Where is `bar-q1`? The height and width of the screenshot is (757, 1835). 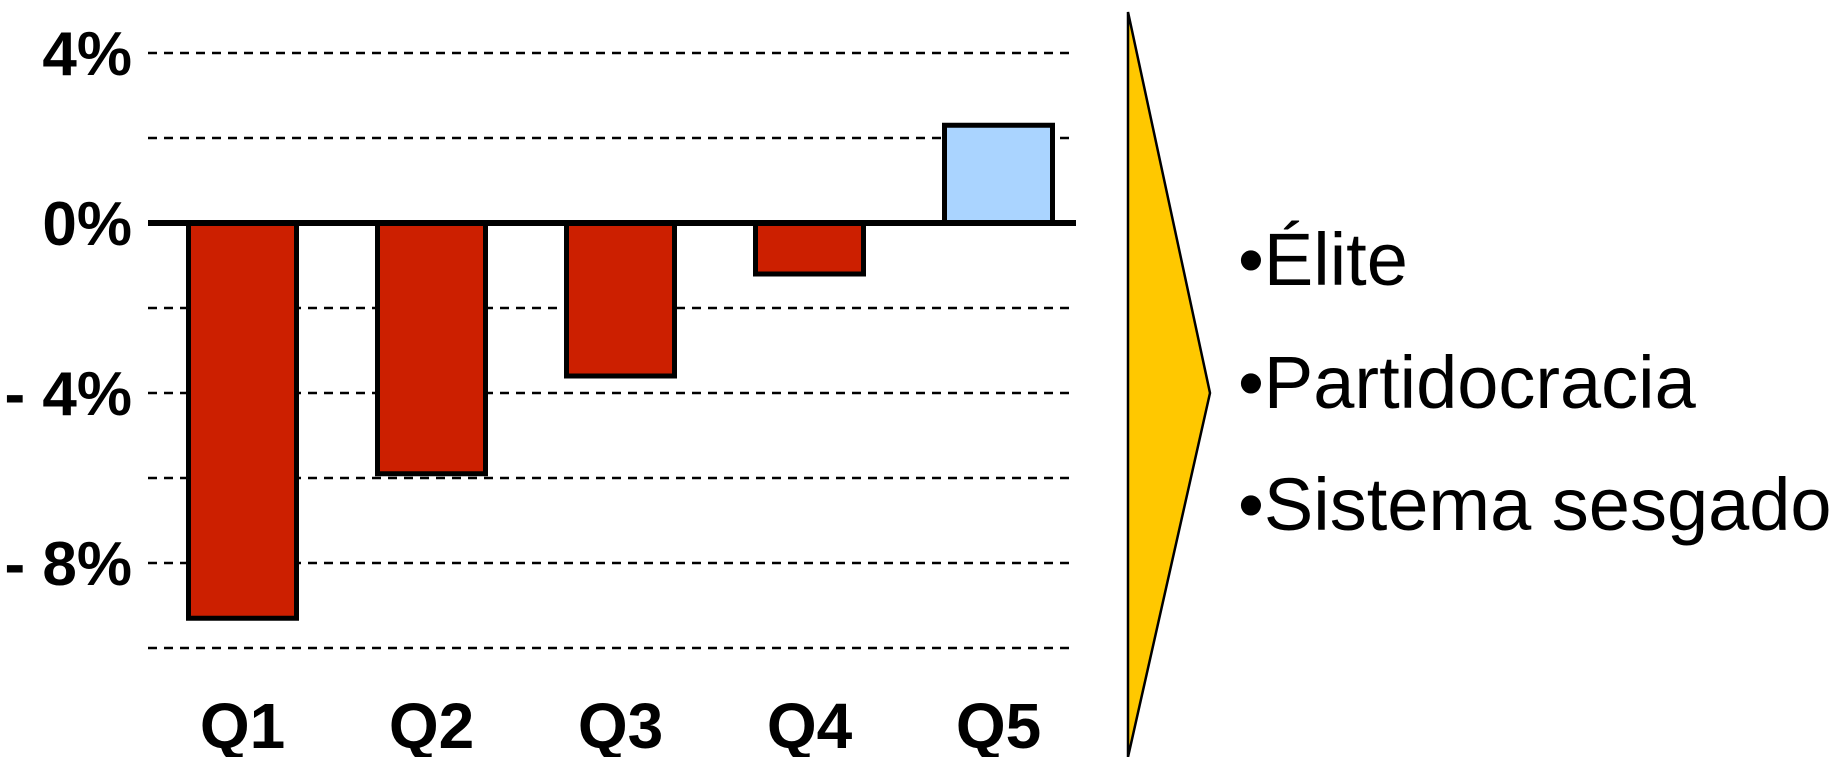 bar-q1 is located at coordinates (242, 420).